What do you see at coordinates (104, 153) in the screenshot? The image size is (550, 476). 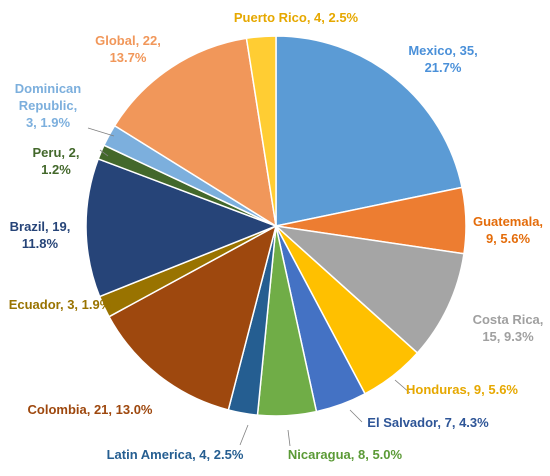 I see `leader-line-peru` at bounding box center [104, 153].